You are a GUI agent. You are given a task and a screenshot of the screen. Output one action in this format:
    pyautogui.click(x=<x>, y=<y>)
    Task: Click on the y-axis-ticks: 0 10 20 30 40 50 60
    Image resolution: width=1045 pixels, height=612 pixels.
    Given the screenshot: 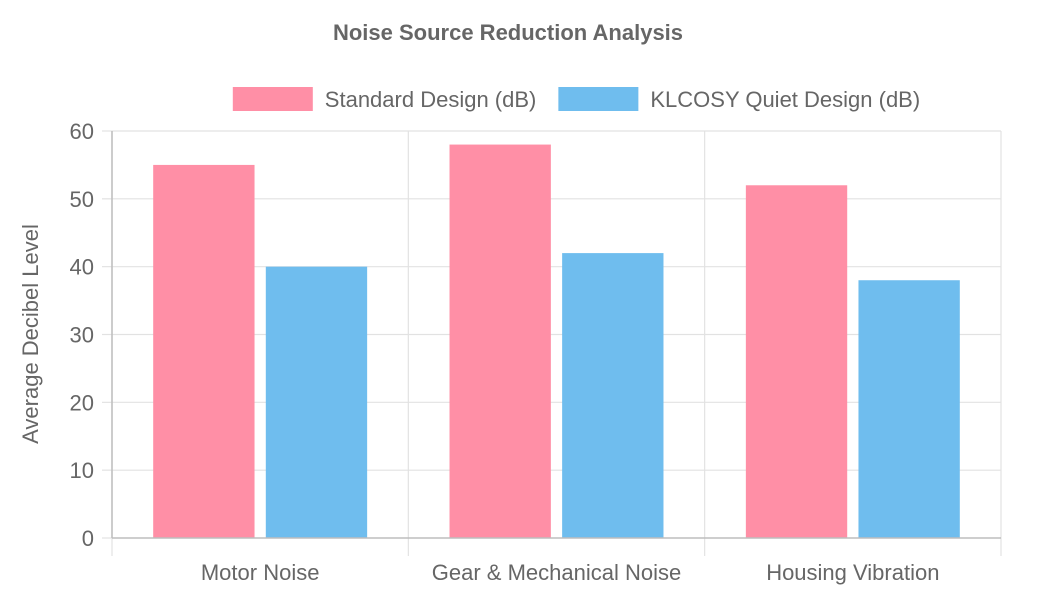 What is the action you would take?
    pyautogui.click(x=82, y=335)
    